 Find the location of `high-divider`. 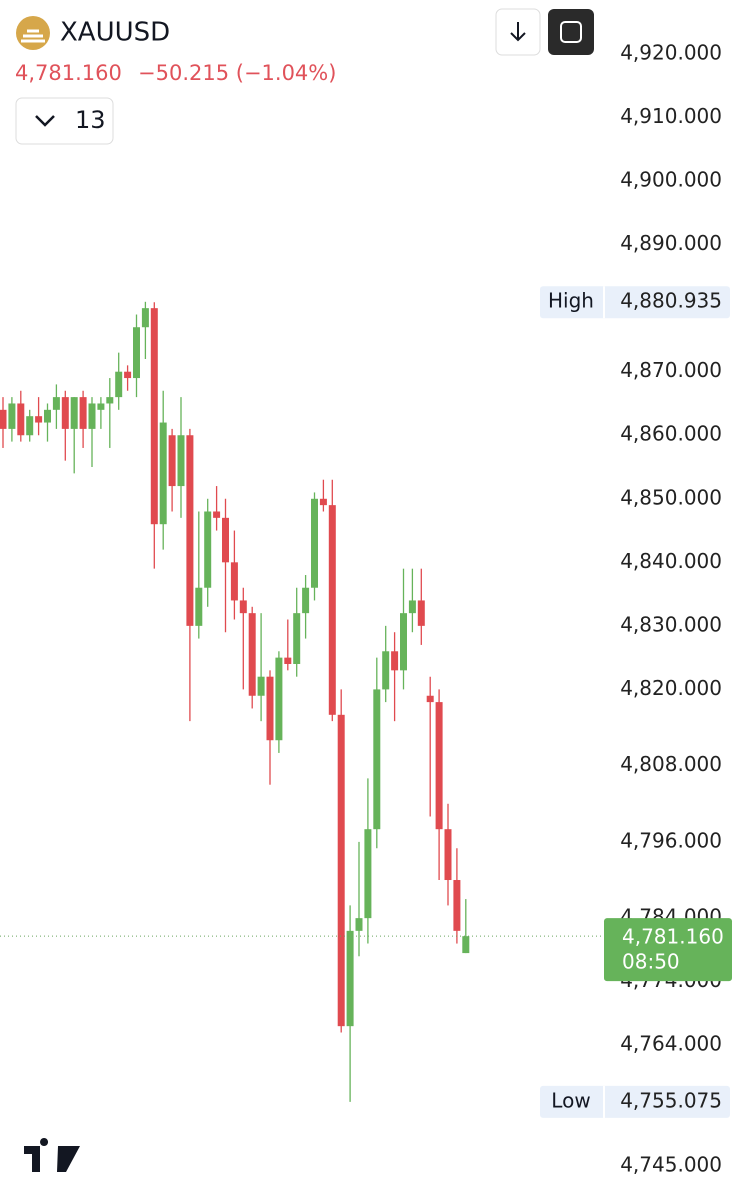

high-divider is located at coordinates (604, 302).